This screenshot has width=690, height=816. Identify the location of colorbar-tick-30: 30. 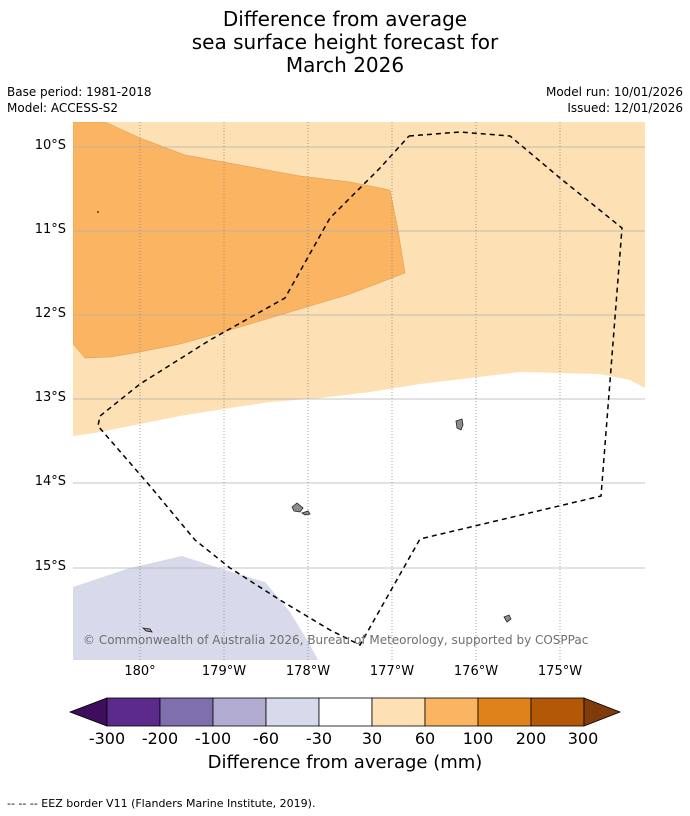
(372, 738).